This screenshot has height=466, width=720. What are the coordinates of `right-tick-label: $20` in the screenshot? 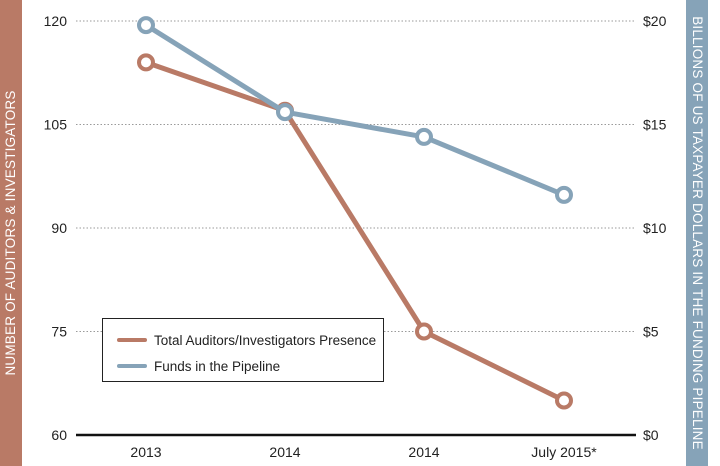 It's located at (655, 21).